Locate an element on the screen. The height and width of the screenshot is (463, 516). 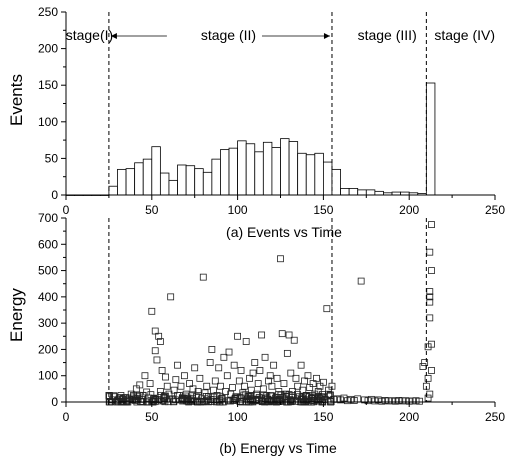
y-tick-label: 400 is located at coordinates (48, 297).